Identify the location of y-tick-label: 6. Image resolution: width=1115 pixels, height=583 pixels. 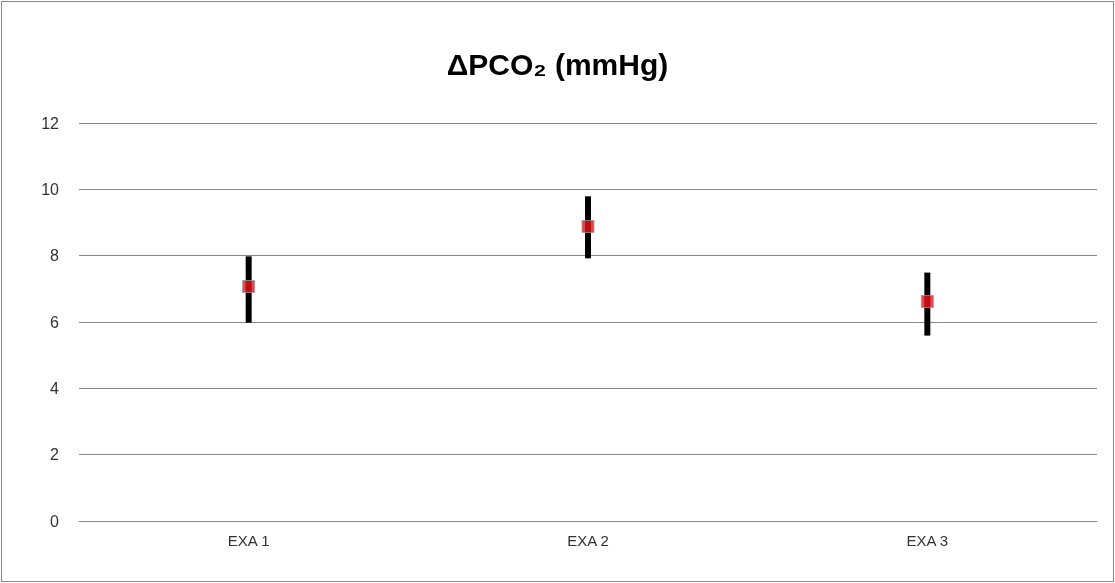
(55, 322).